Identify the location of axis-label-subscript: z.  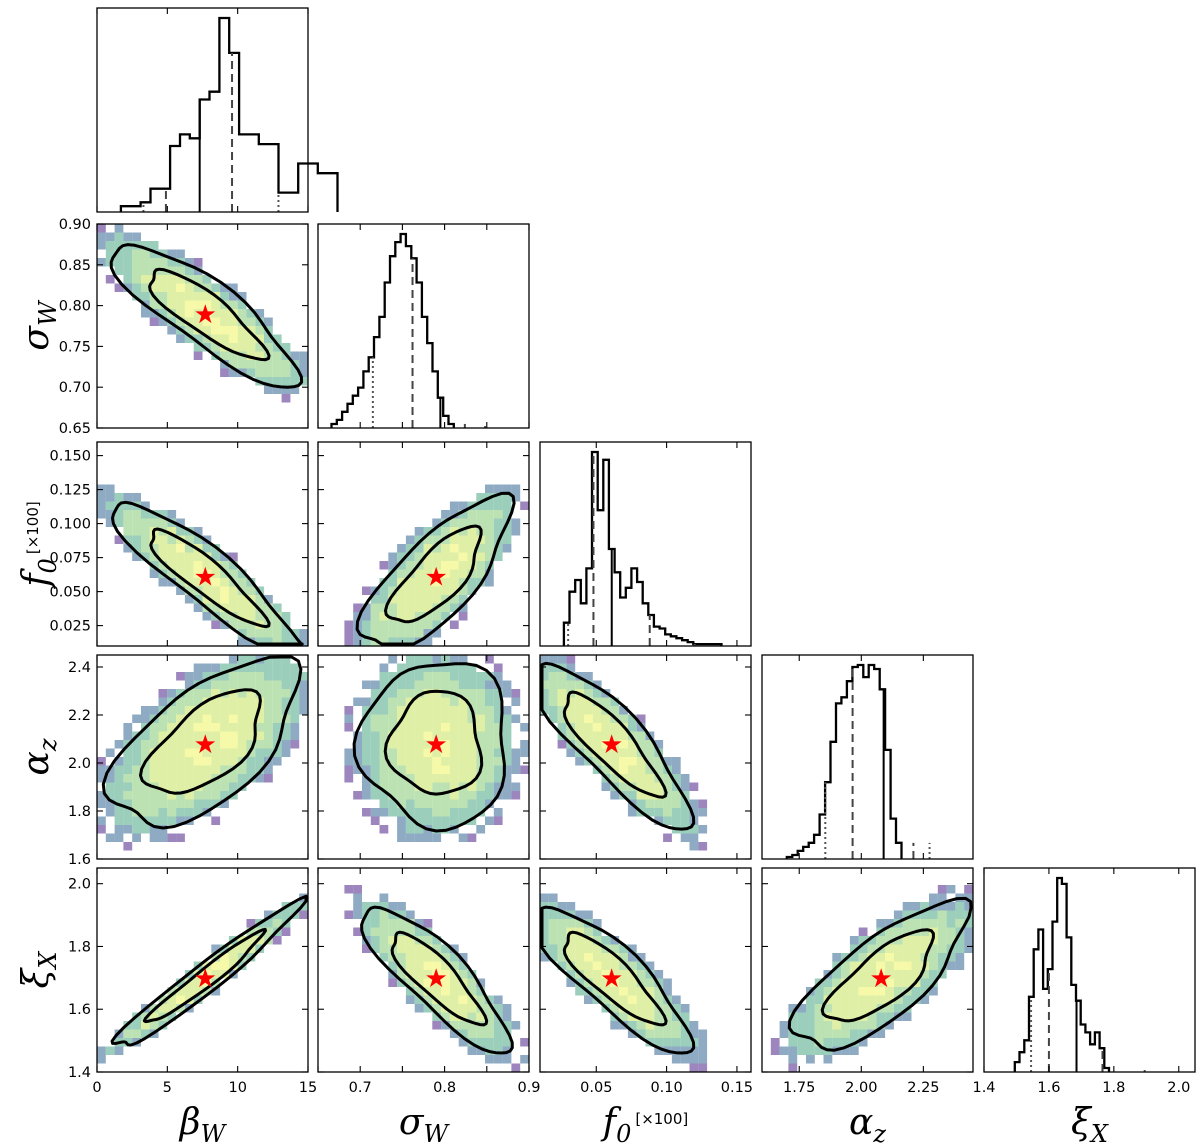
(48, 745).